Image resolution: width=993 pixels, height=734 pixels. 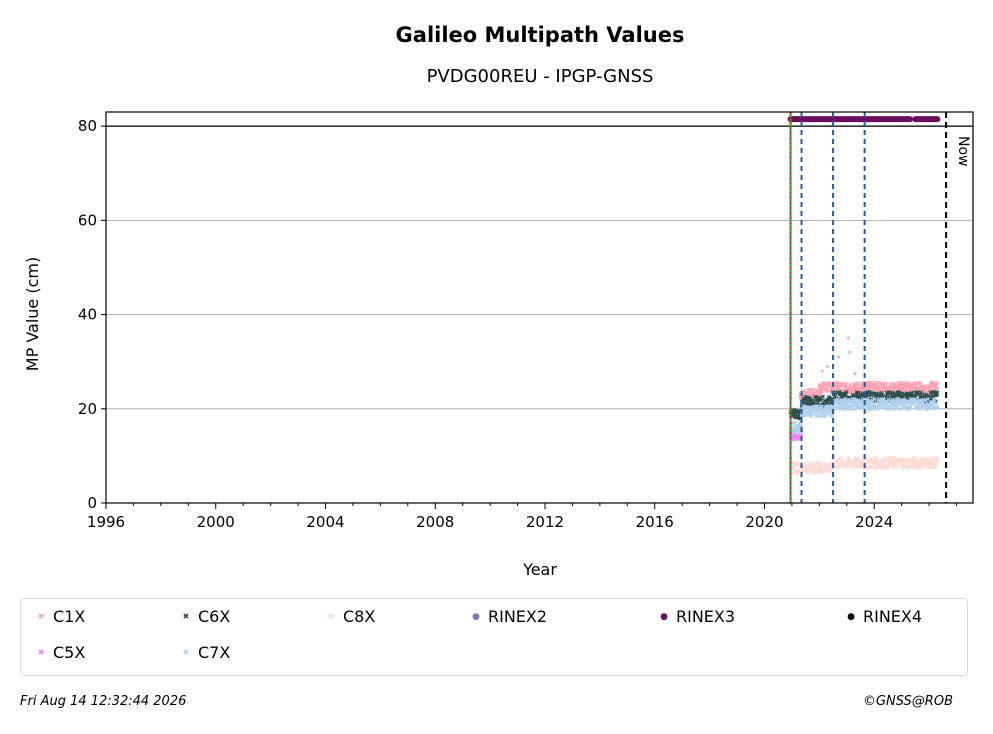 What do you see at coordinates (87, 220) in the screenshot?
I see `y-tick-label: 60` at bounding box center [87, 220].